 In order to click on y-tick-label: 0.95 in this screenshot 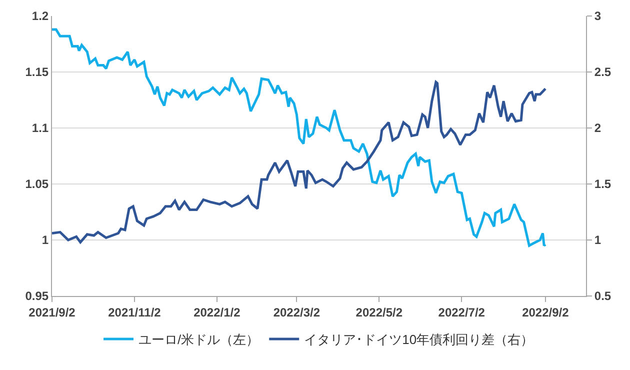, I will do `click(37, 296)`.